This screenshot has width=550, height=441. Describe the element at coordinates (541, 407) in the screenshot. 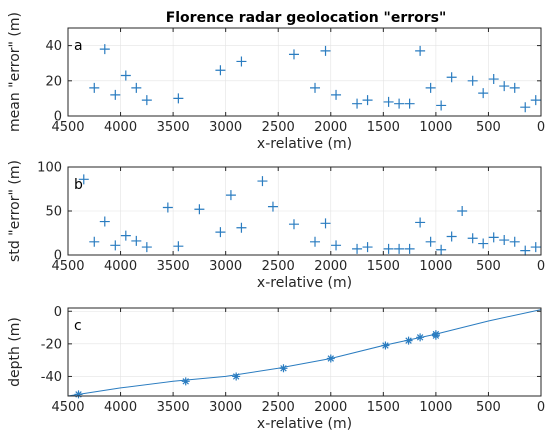

I see `x-tick-label: 0` at that location.